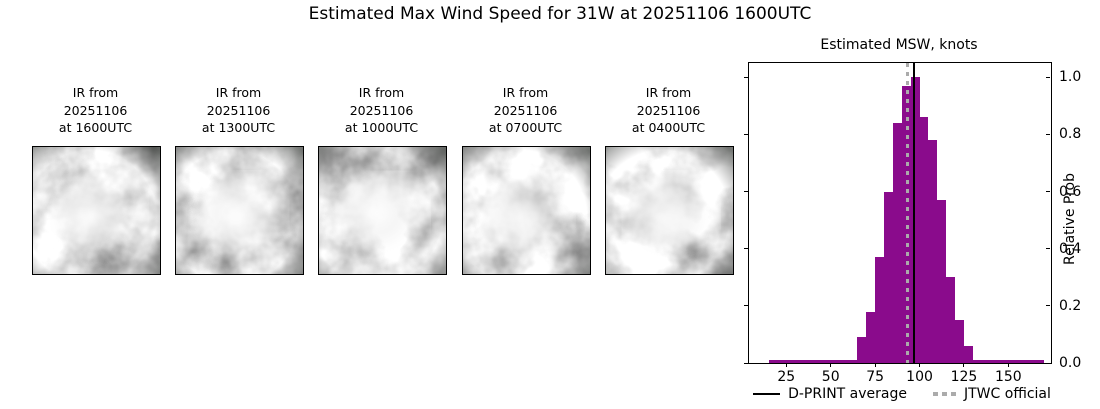  Describe the element at coordinates (1070, 363) in the screenshot. I see `y-tick-label: 0.0` at that location.